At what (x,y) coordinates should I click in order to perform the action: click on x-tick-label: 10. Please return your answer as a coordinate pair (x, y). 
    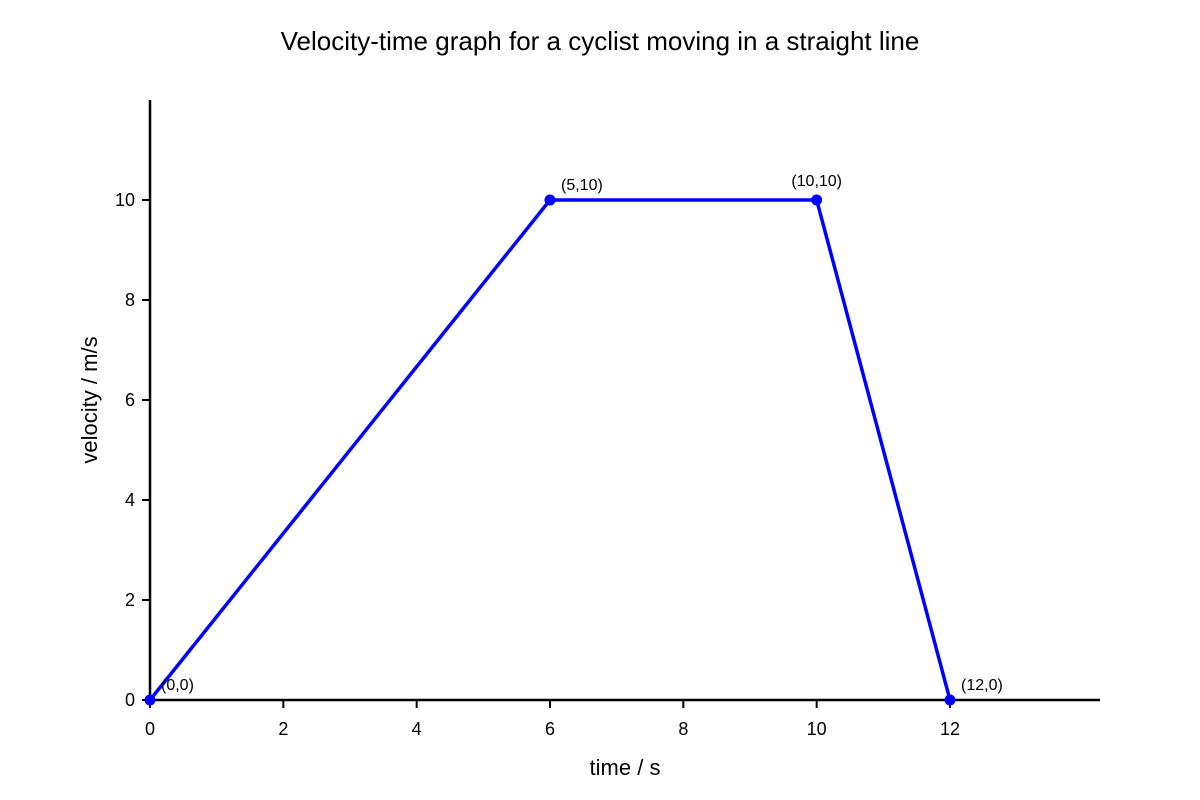
    Looking at the image, I should click on (817, 729).